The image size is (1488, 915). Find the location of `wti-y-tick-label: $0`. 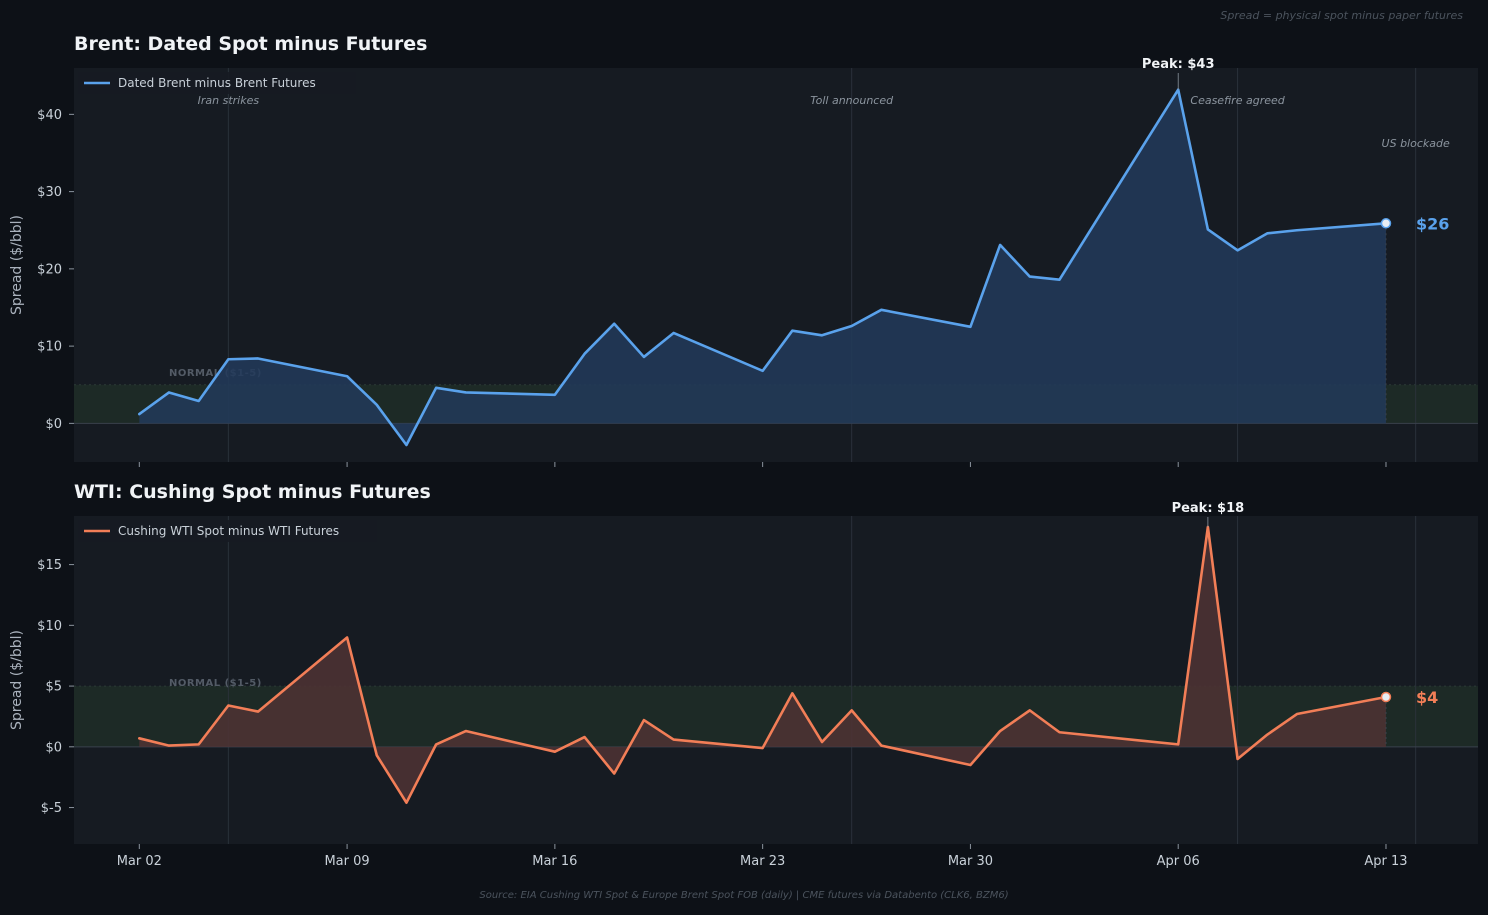

wti-y-tick-label: $0 is located at coordinates (53, 747).